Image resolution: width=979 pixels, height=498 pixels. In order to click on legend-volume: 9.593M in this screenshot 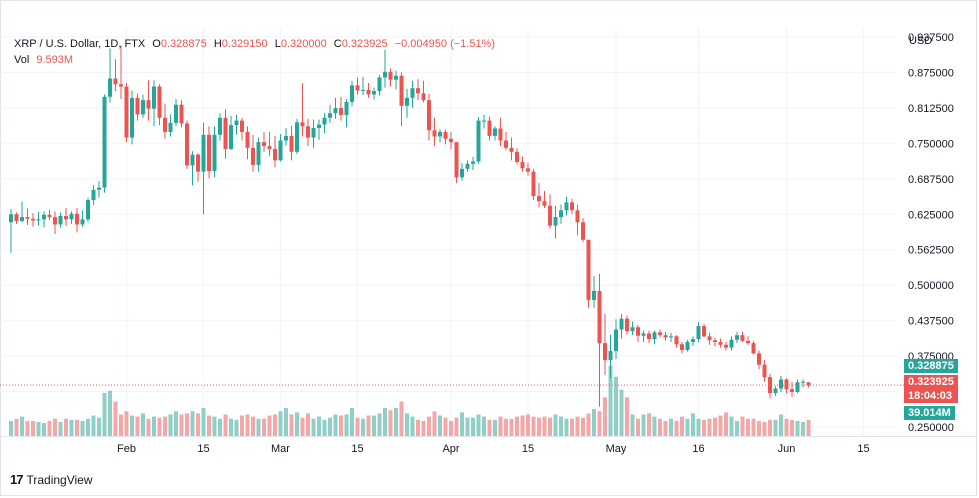, I will do `click(55, 60)`.